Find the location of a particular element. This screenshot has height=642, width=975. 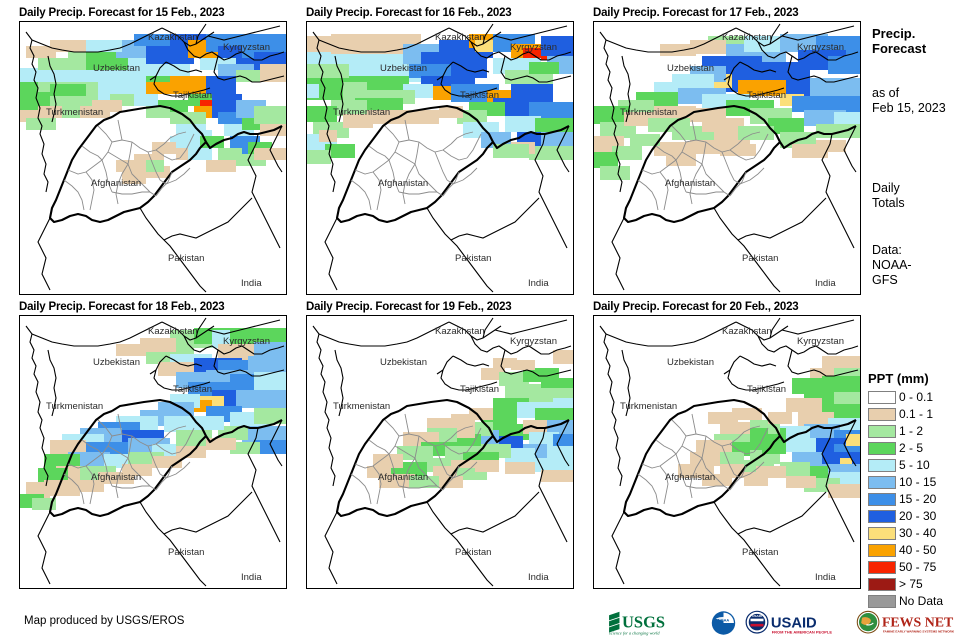

legend-row: 0.1 - 1 is located at coordinates (921, 414).